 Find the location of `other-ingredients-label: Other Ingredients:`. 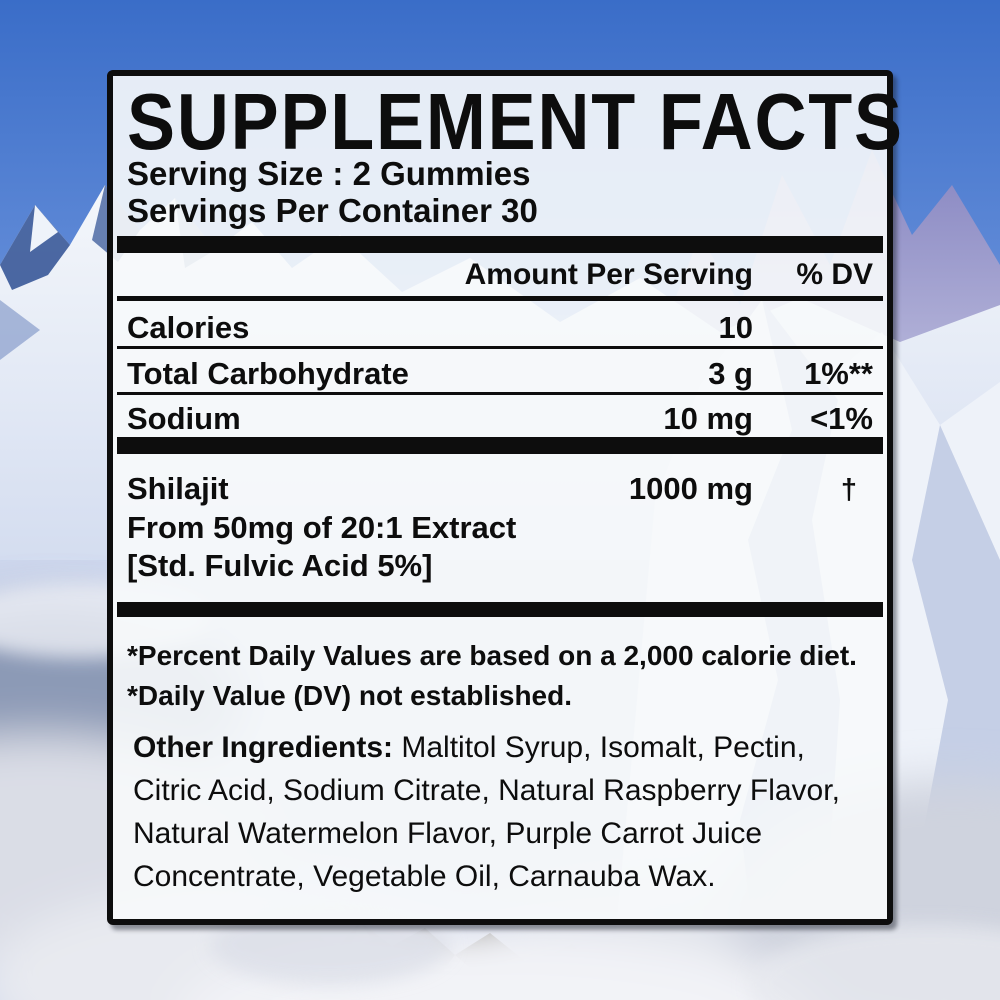

other-ingredients-label: Other Ingredients: is located at coordinates (263, 747).